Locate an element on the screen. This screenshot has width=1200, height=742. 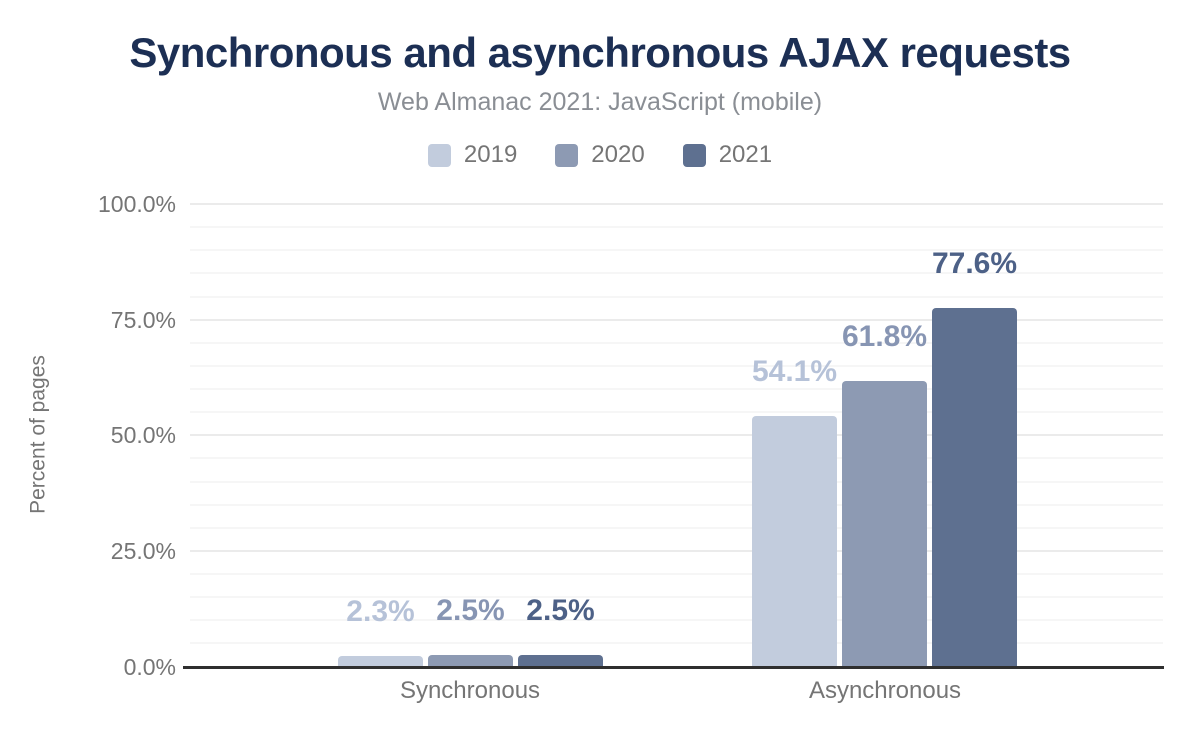
bar-2021-synchronous is located at coordinates (560, 660).